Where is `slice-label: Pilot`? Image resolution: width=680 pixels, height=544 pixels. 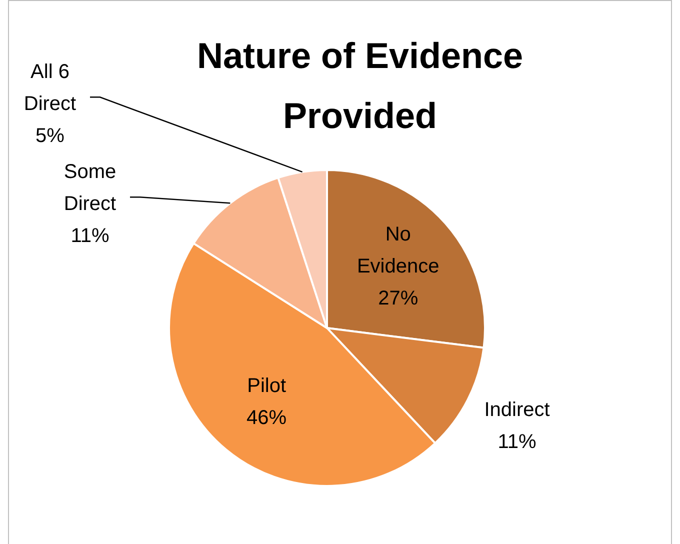
slice-label: Pilot is located at coordinates (266, 386).